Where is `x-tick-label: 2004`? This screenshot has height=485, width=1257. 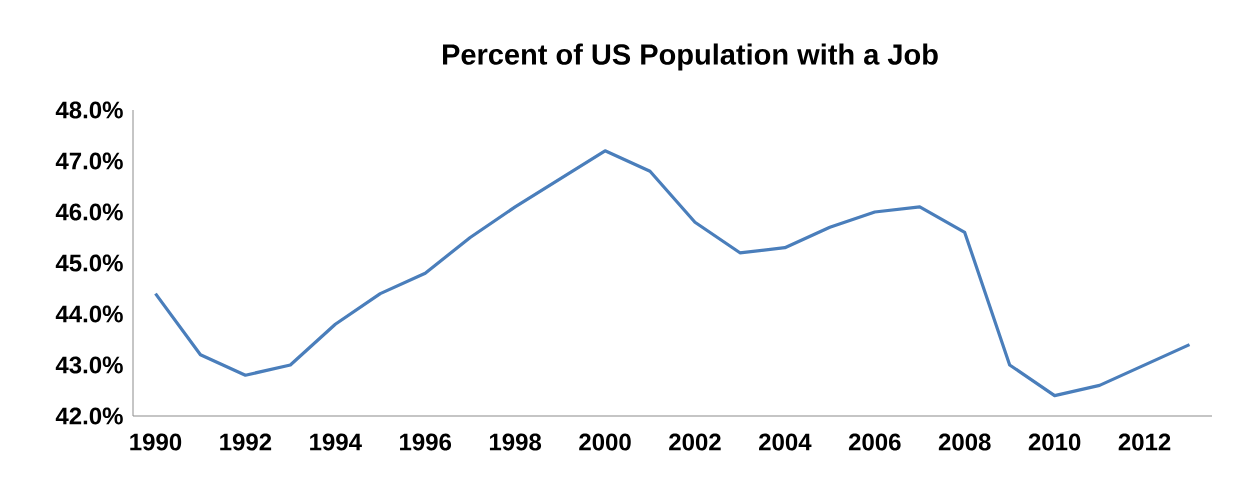 x-tick-label: 2004 is located at coordinates (785, 442).